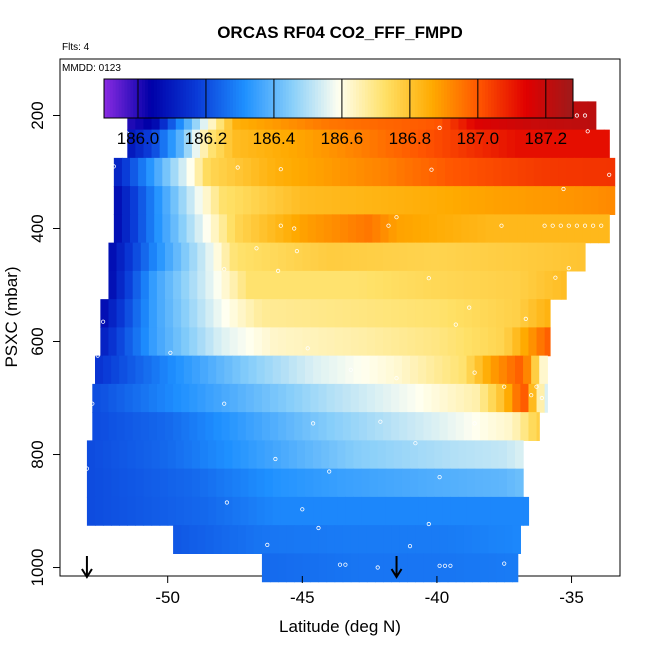  Describe the element at coordinates (138, 138) in the screenshot. I see `colorbar-tick-label: 186.0` at that location.